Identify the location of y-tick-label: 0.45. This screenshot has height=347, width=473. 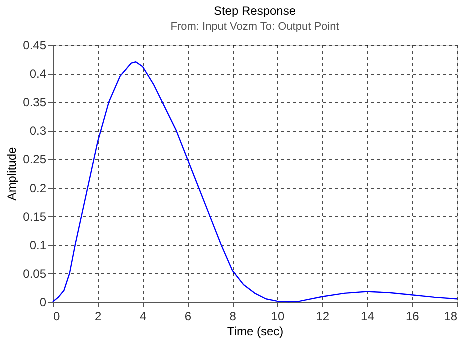
(35, 45).